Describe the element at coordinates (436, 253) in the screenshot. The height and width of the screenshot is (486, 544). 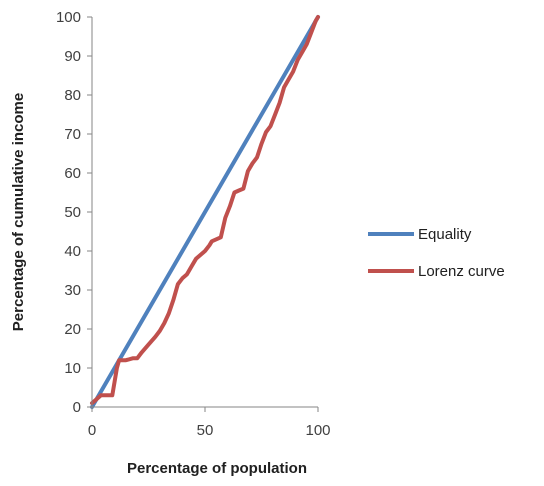
I see `legend: Equality Lorenz curve` at that location.